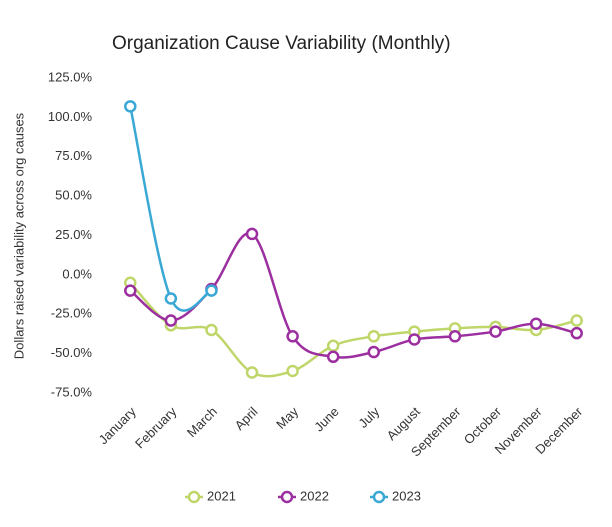 This screenshot has height=527, width=612. Describe the element at coordinates (72, 352) in the screenshot. I see `y-tick-label: -50.0%` at that location.